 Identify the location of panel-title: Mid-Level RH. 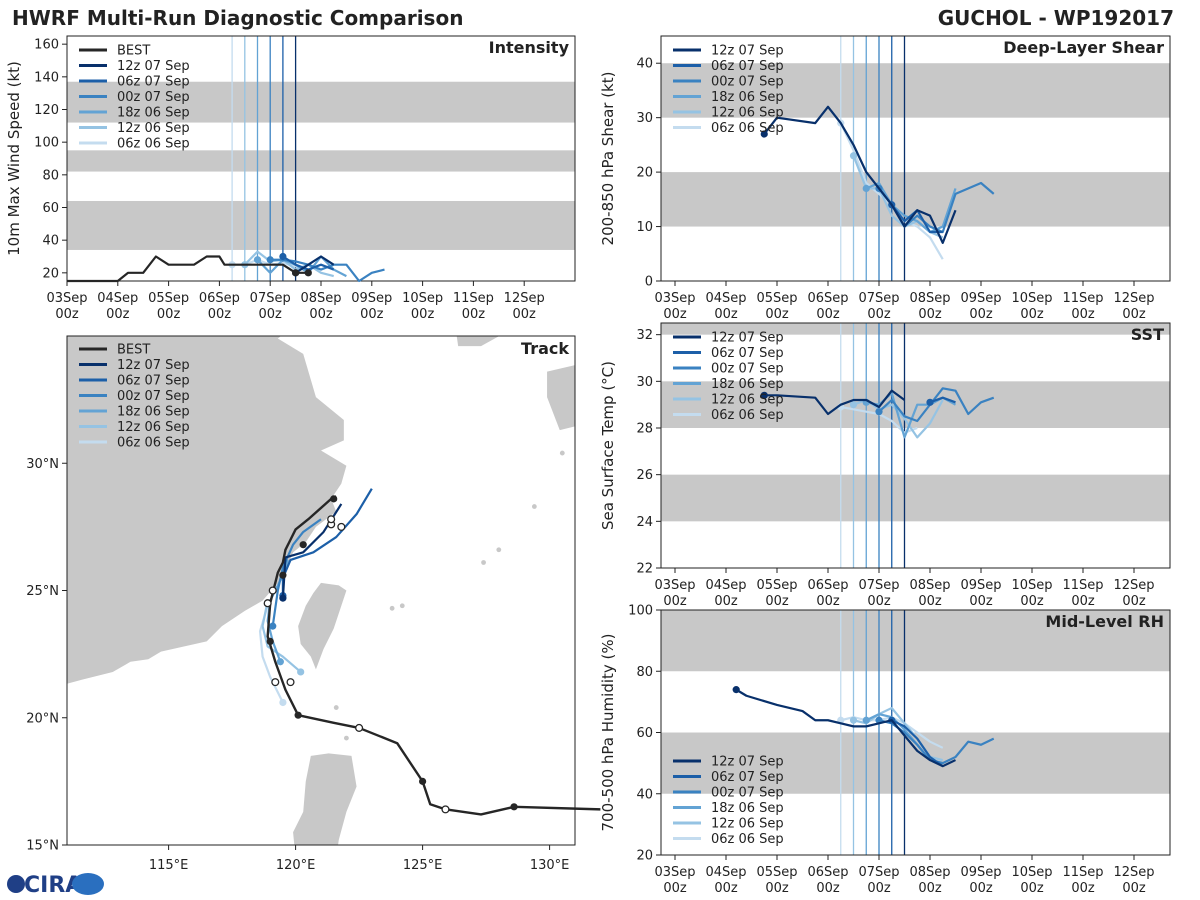
(1104, 621).